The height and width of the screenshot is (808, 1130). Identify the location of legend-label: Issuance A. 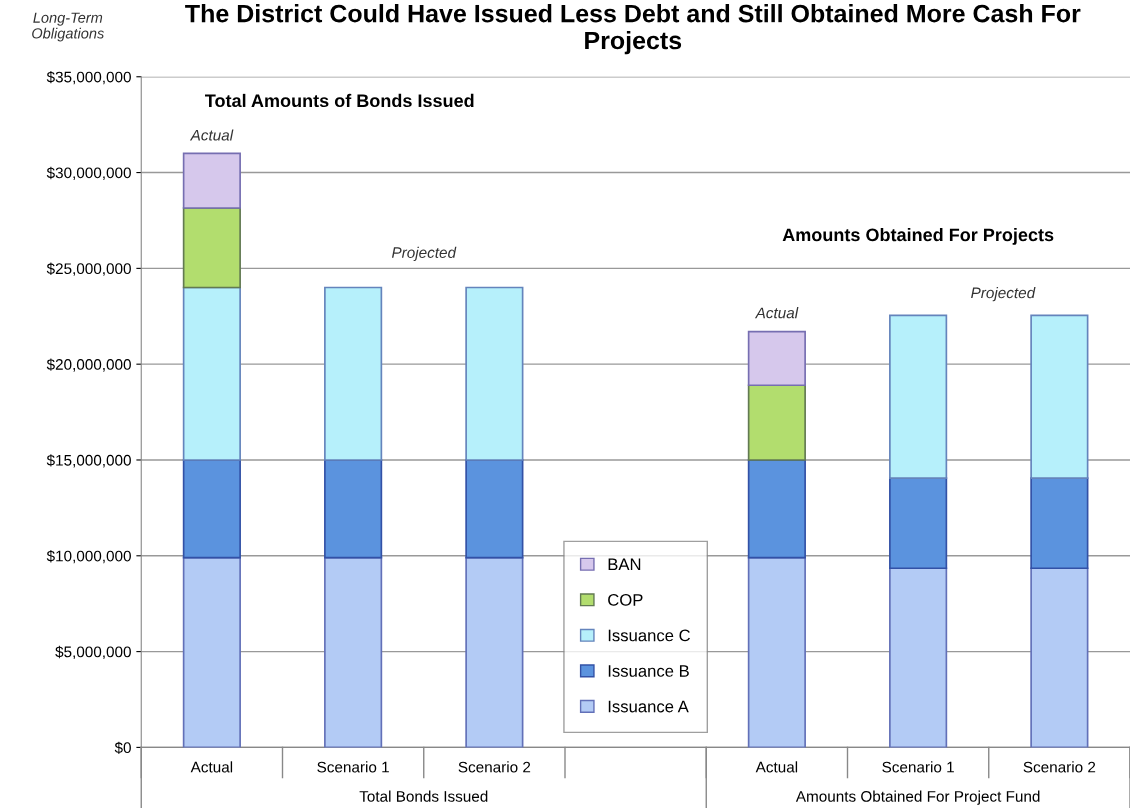
(648, 706).